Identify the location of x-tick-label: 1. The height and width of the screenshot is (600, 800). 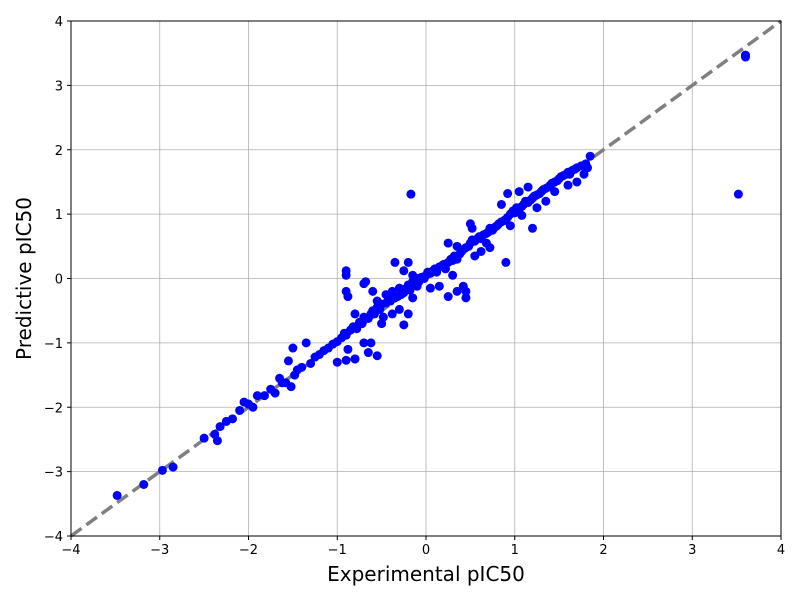
(515, 550).